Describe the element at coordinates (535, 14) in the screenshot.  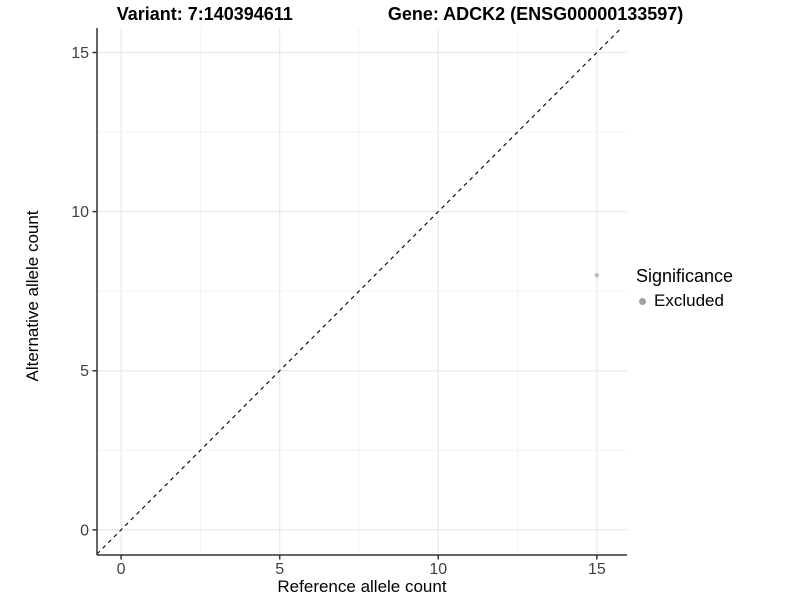
I see `gene-title: Gene: ADCK2 (ENSG00000133597)` at that location.